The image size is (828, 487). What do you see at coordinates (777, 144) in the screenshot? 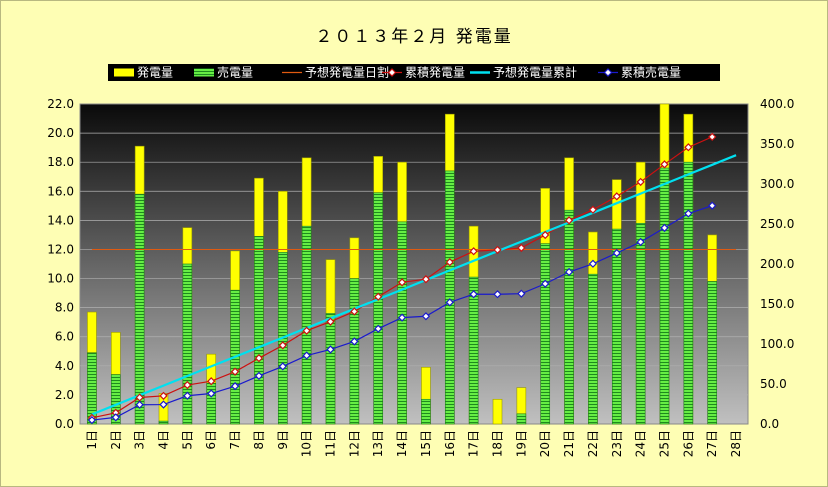
I see `right-tick-label: 350.0` at bounding box center [777, 144].